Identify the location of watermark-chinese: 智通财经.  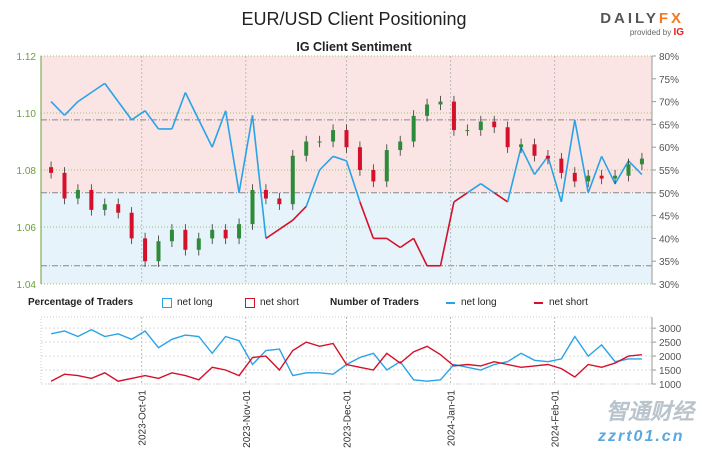
(650, 411).